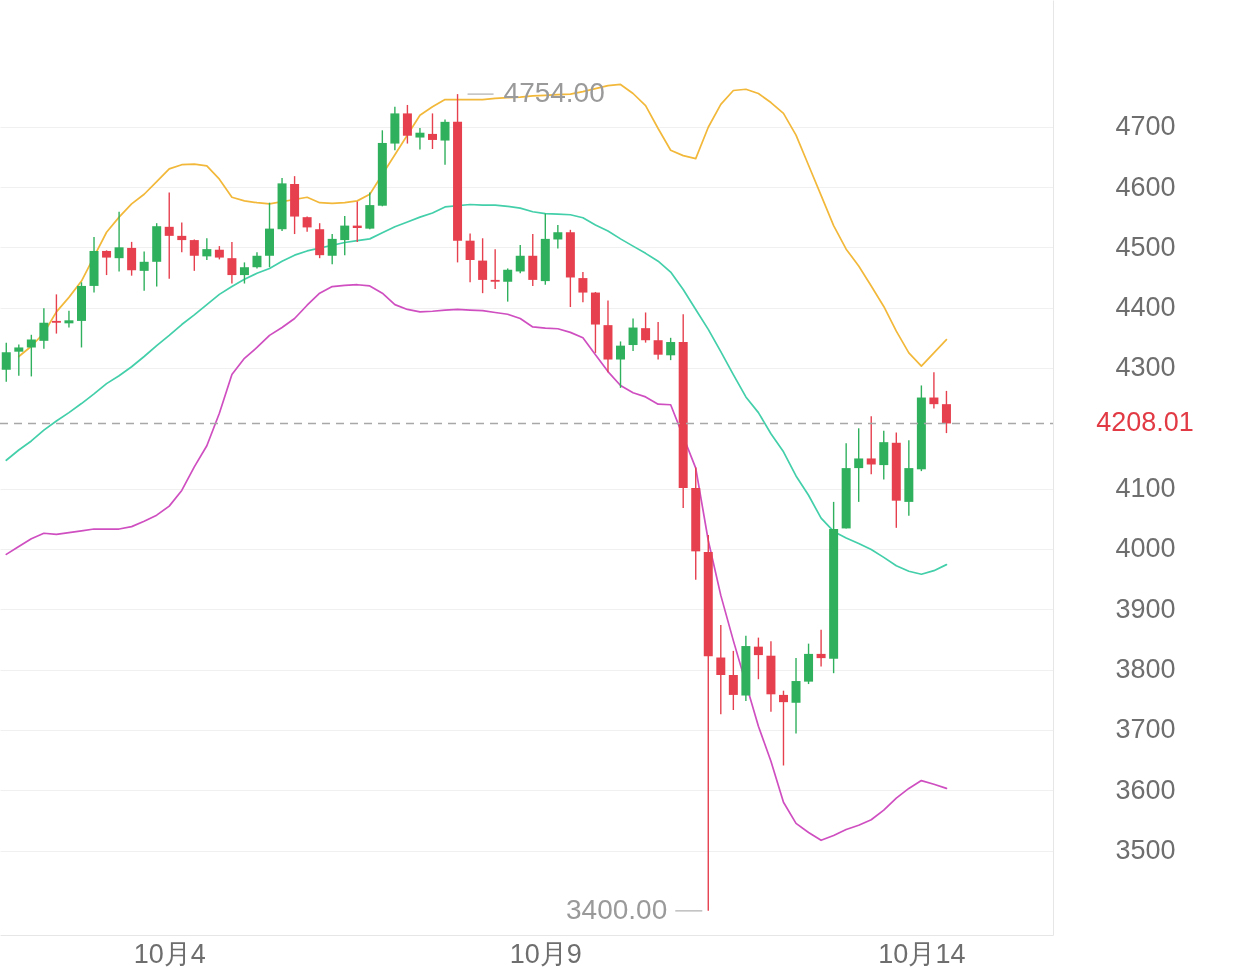 The width and height of the screenshot is (1236, 978). What do you see at coordinates (169, 953) in the screenshot?
I see `x-tick-label: 10月4` at bounding box center [169, 953].